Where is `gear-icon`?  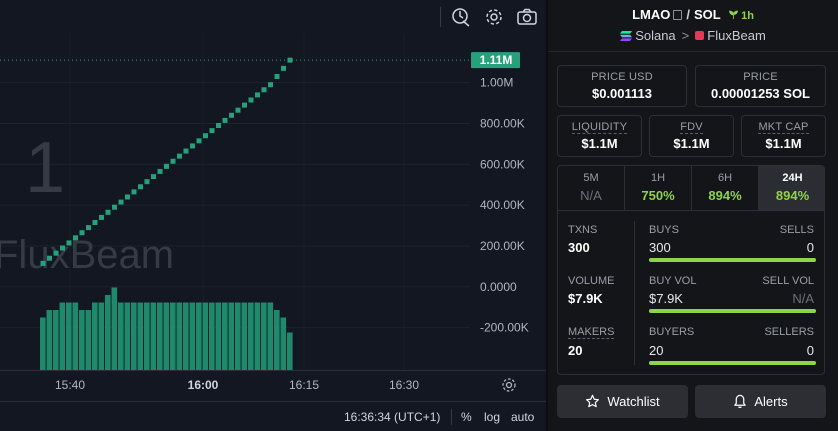
gear-icon is located at coordinates (494, 17).